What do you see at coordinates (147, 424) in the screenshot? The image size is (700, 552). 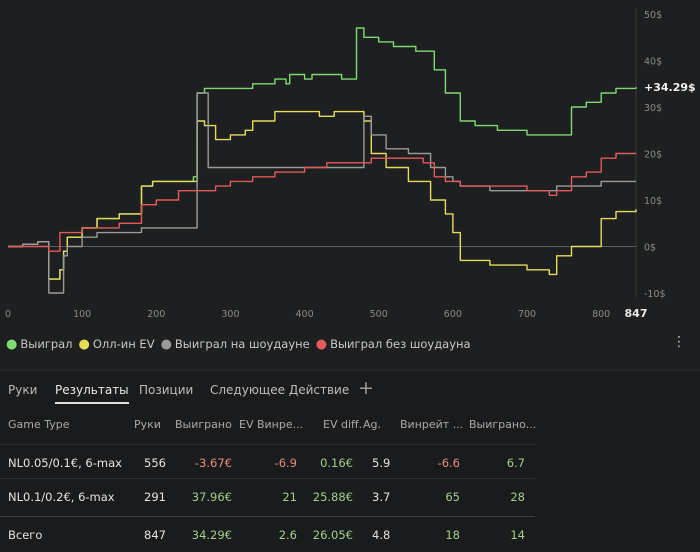 I see `column-header: Руки` at bounding box center [147, 424].